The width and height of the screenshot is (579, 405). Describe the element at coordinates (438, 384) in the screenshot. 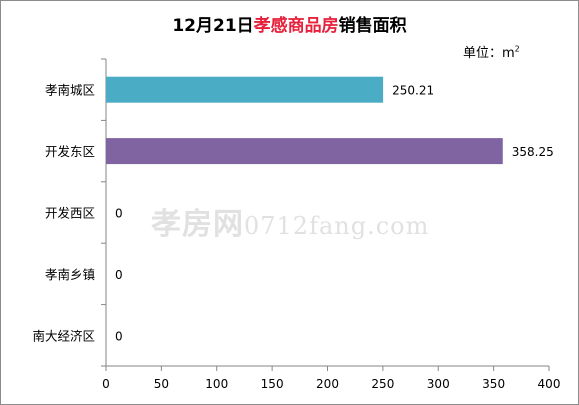

I see `x-tick-label: 300` at that location.